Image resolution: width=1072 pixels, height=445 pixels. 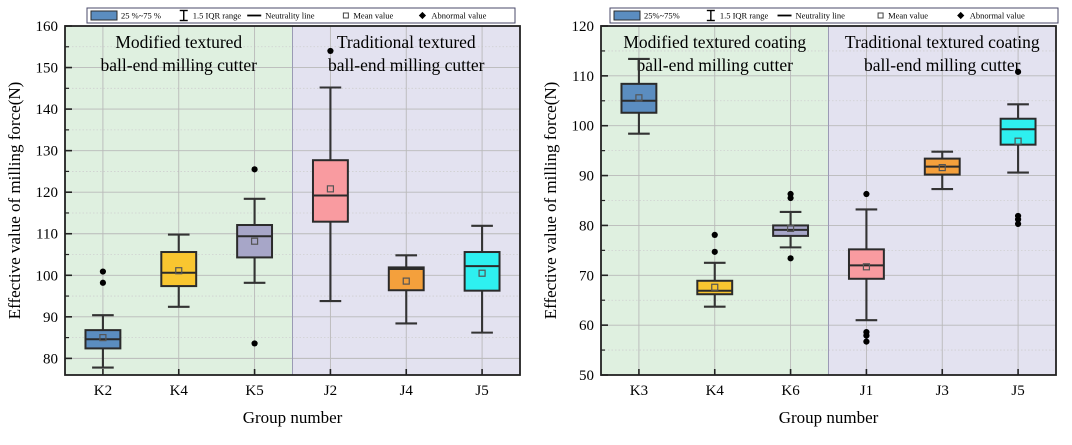 What do you see at coordinates (179, 53) in the screenshot?
I see `region-label-modified: Modified textured ball-end milling cutter` at bounding box center [179, 53].